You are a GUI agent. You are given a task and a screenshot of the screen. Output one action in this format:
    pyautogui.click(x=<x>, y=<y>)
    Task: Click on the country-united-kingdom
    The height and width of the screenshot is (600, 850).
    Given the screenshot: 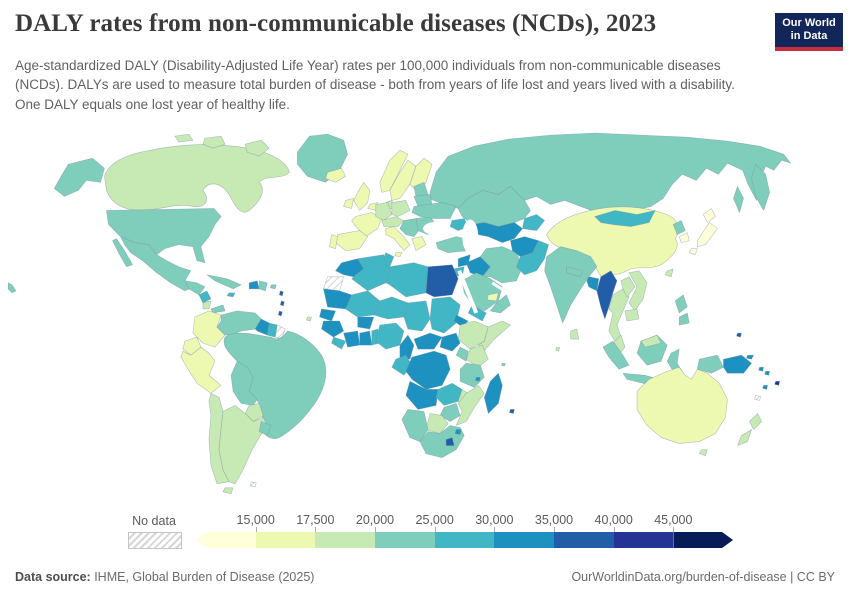 What is the action you would take?
    pyautogui.click(x=362, y=196)
    